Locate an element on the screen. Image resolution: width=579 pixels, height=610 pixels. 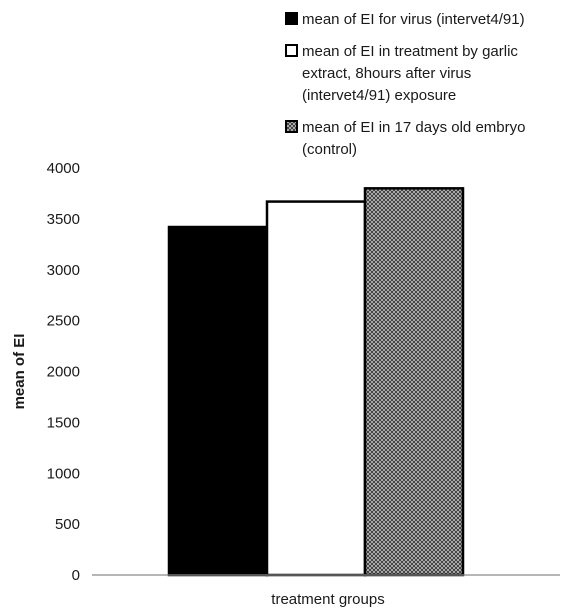
y-tick-label: 1000 is located at coordinates (63, 473).